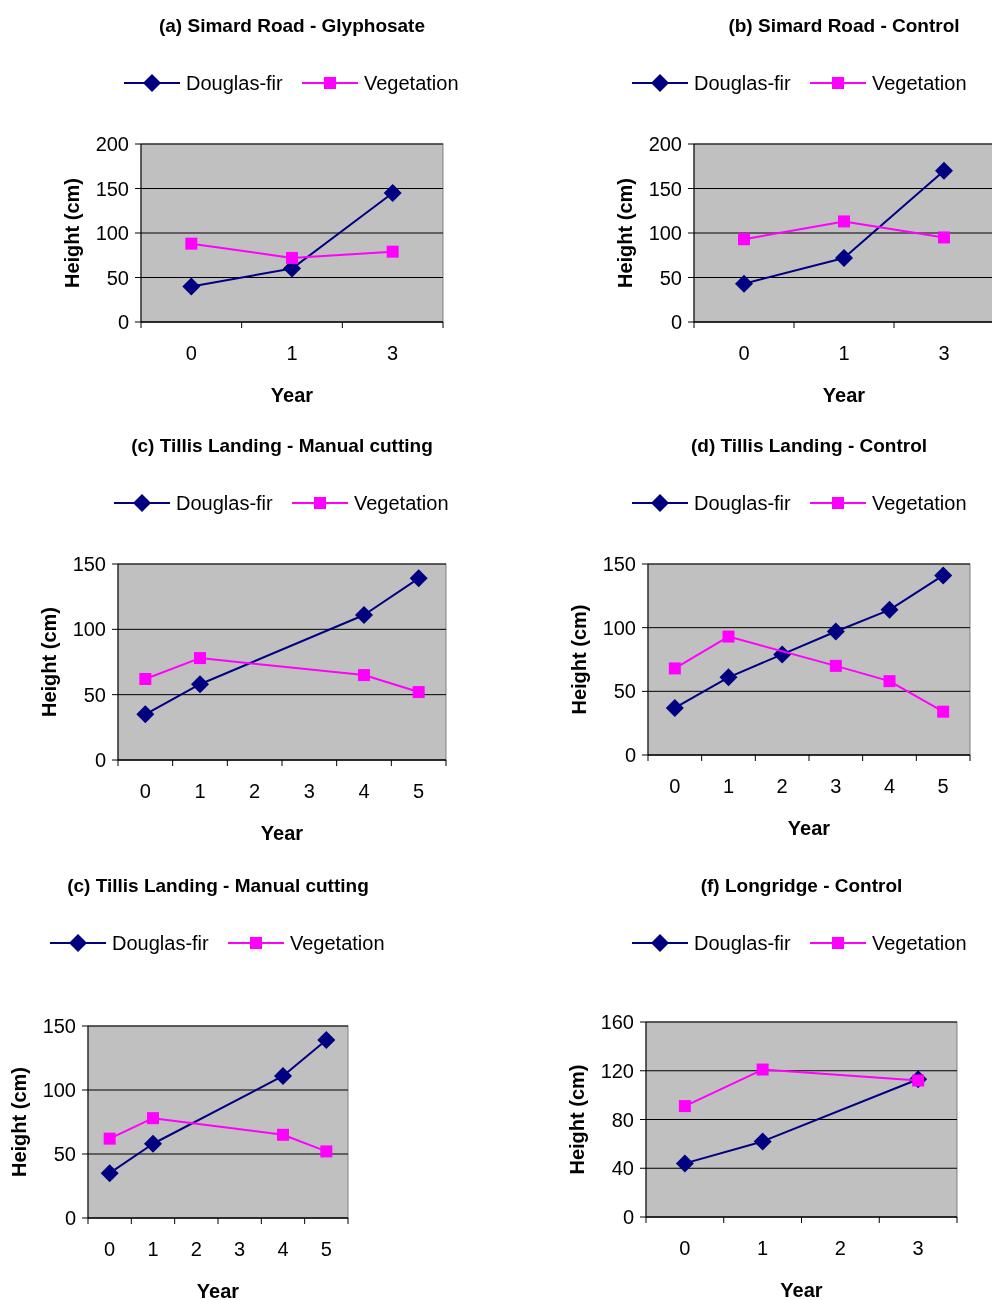 The image size is (992, 1300). Describe the element at coordinates (622, 1168) in the screenshot. I see `y-tick-label: 40` at that location.